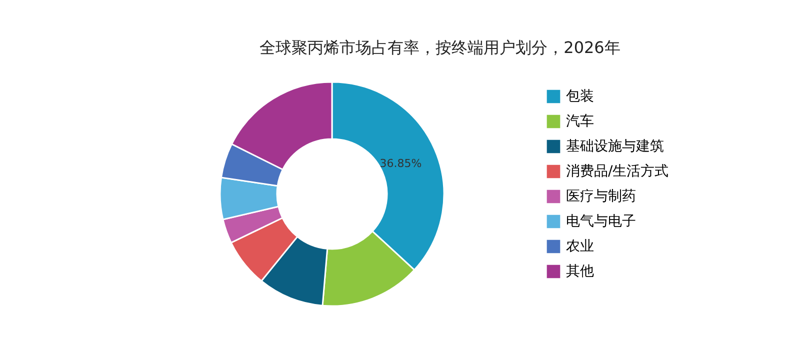  I want to click on legend-label: 农业, so click(580, 246).